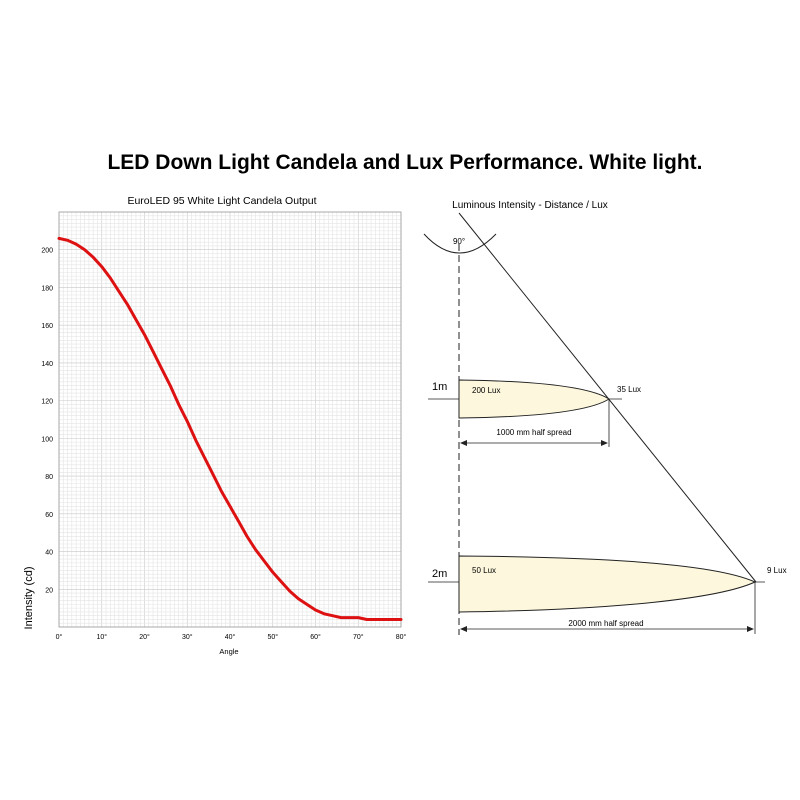  Describe the element at coordinates (47, 251) in the screenshot. I see `y-tick-label: 200` at that location.